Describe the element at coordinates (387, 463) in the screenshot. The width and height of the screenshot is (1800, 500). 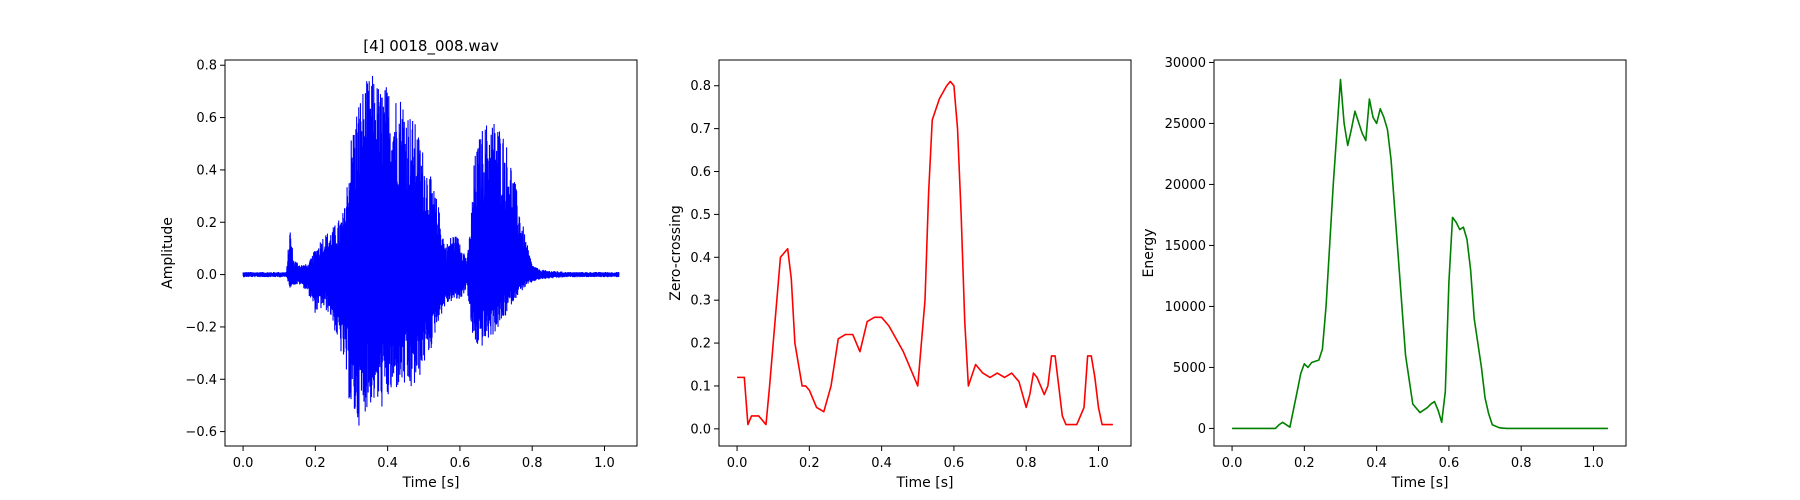
I see `amplitude-x-tick-label: 0.4` at that location.